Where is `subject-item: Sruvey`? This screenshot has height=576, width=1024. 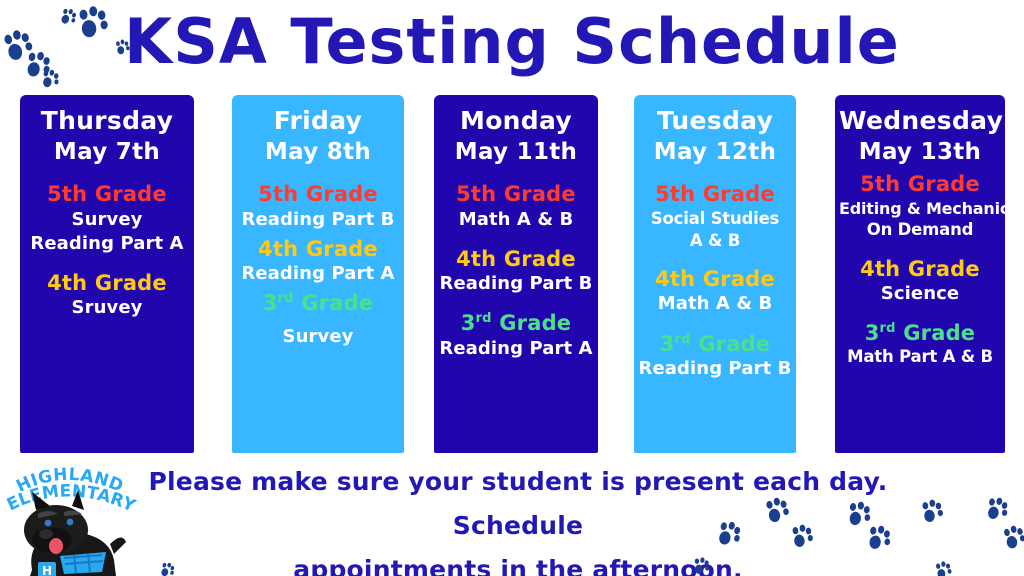
subject-item: Sruvey is located at coordinates (107, 308).